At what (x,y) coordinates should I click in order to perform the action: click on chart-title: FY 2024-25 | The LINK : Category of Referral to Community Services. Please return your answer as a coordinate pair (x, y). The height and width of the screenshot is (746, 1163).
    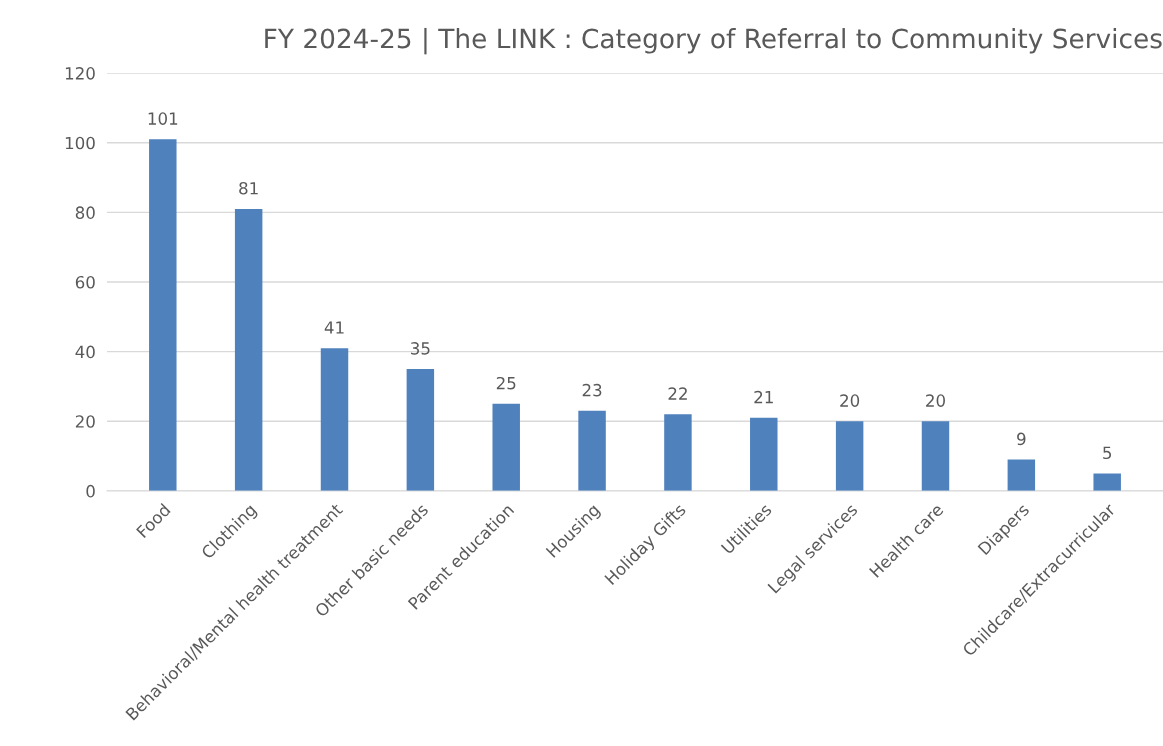
    Looking at the image, I should click on (713, 41).